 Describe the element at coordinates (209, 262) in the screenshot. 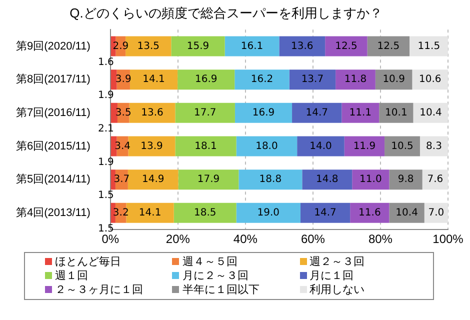

I see `legend-label: 週４～５回` at that location.